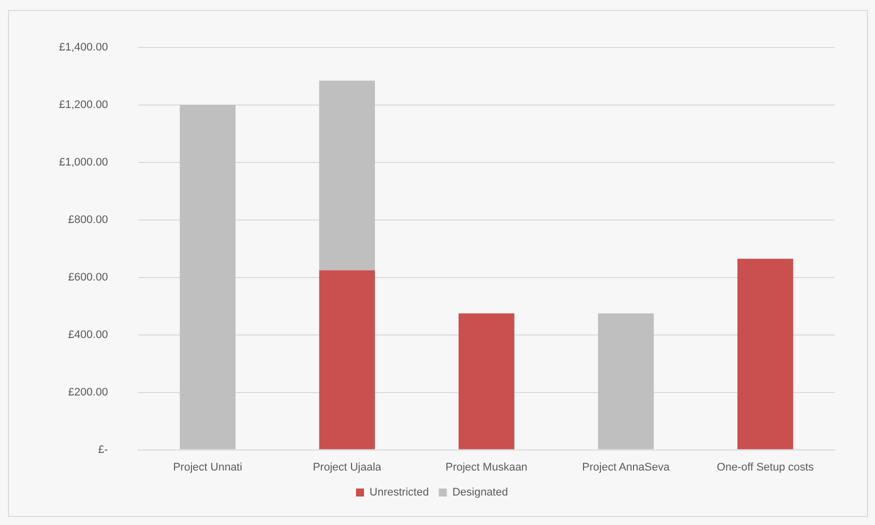 The image size is (875, 525). Describe the element at coordinates (88, 277) in the screenshot. I see `y-tick-label: £600.00` at that location.